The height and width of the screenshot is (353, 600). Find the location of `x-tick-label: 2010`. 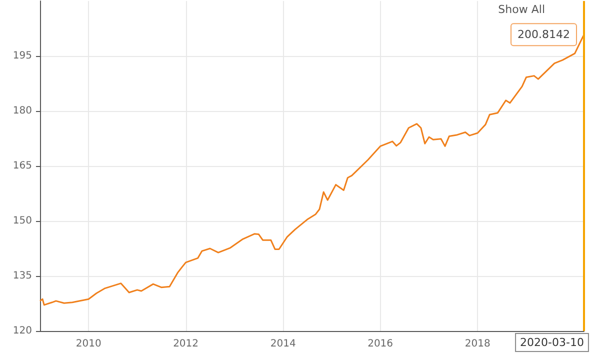

x-tick-label: 2010 is located at coordinates (89, 344).